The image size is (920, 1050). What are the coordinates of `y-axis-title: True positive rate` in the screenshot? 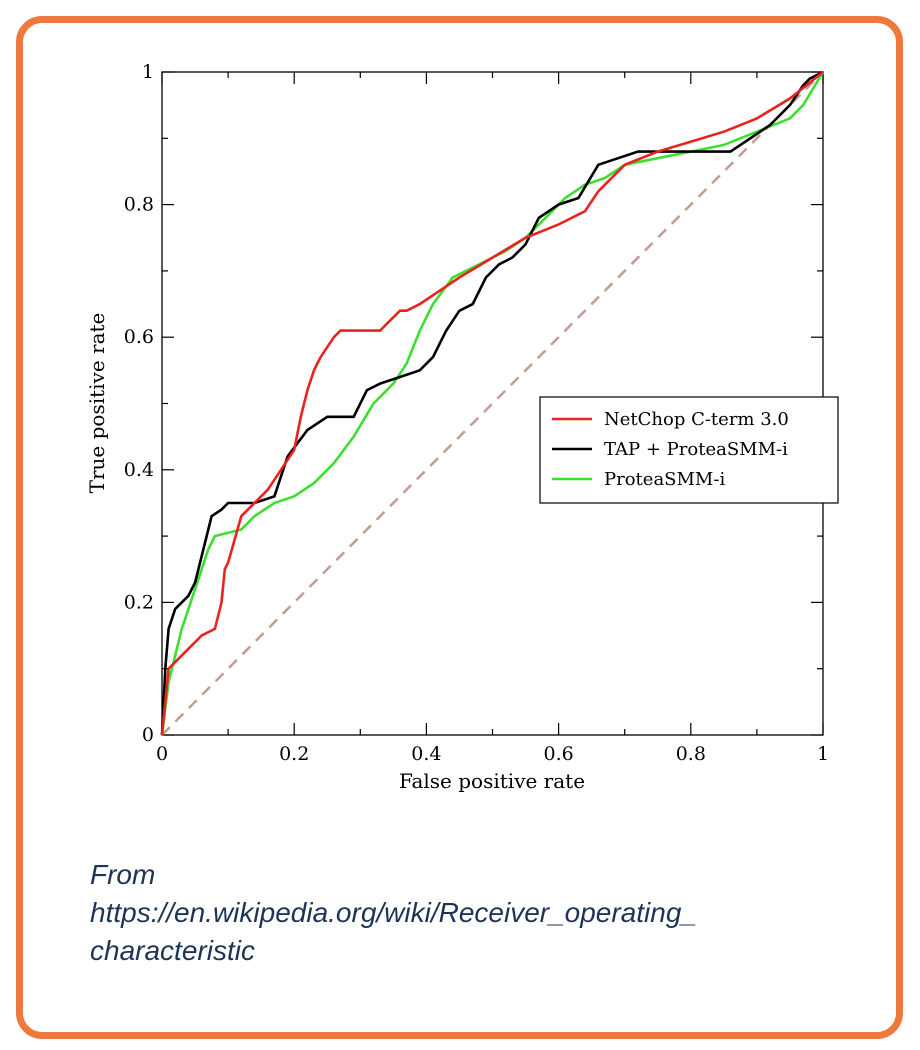 It's located at (97, 403).